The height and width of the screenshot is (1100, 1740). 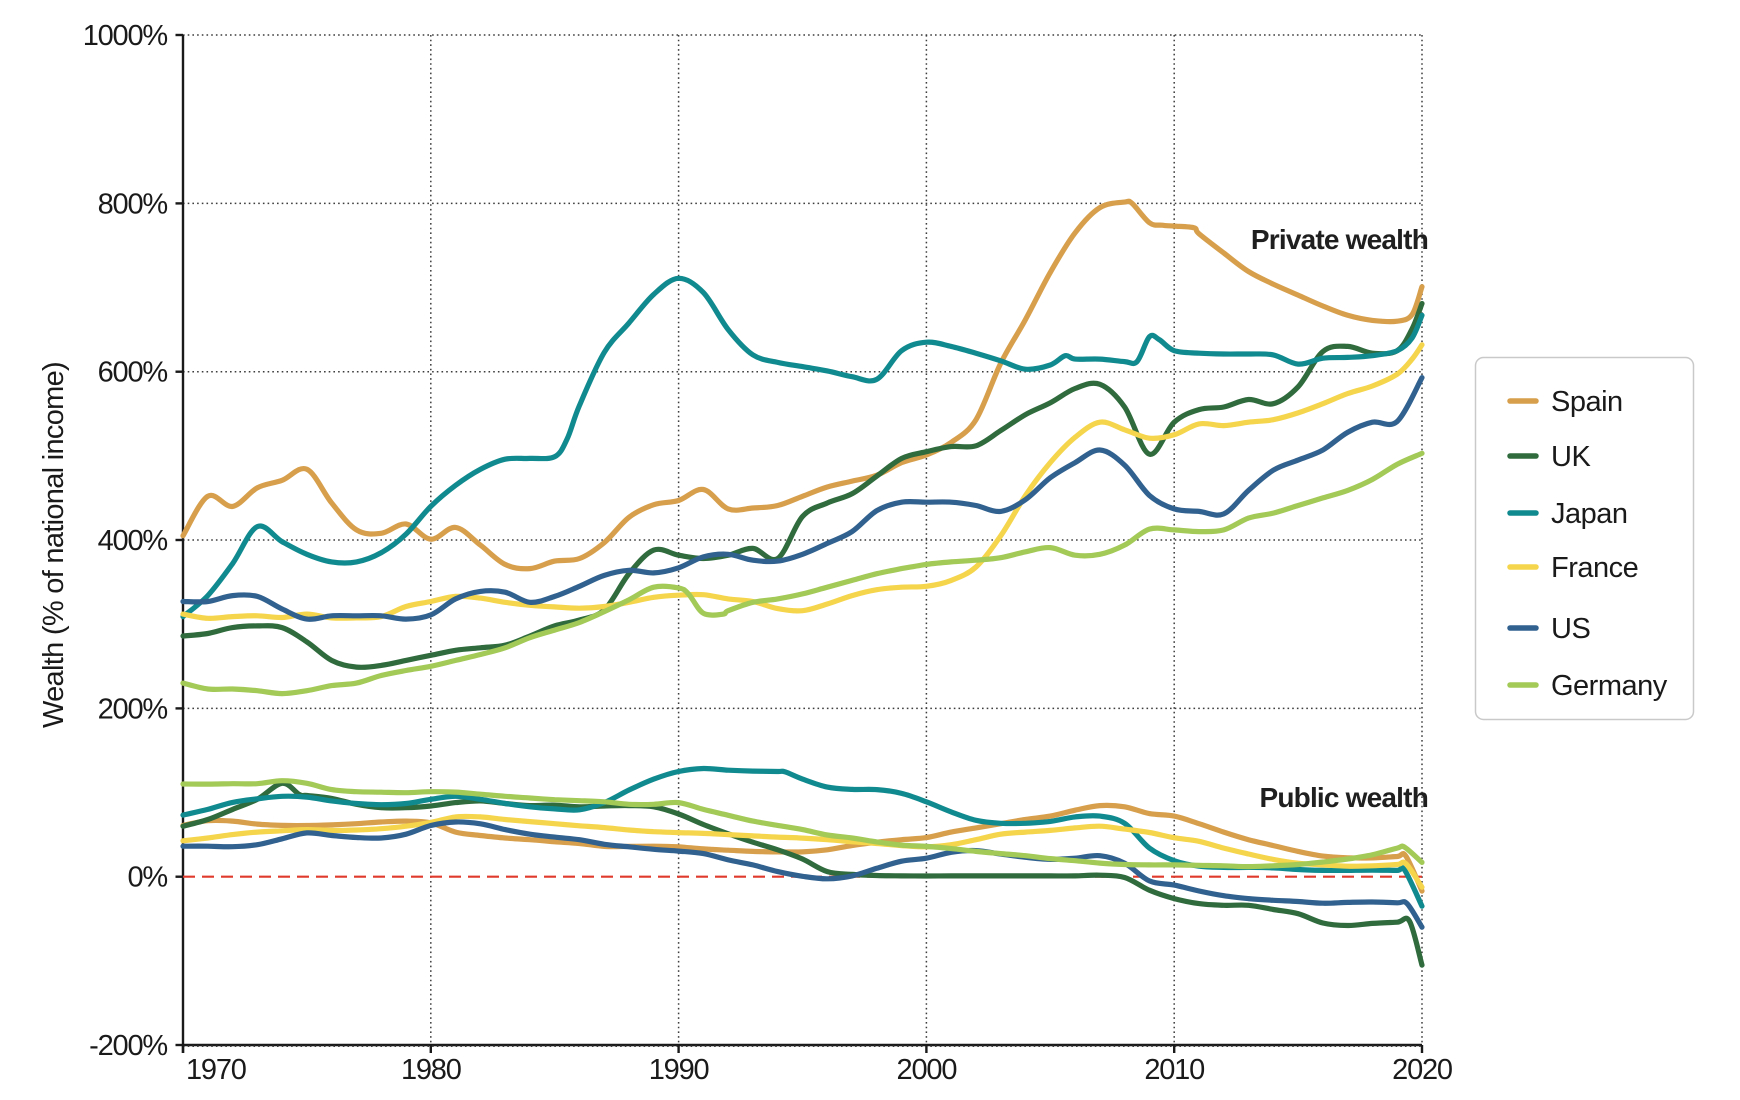 I want to click on svg-text: France, so click(x=1594, y=568).